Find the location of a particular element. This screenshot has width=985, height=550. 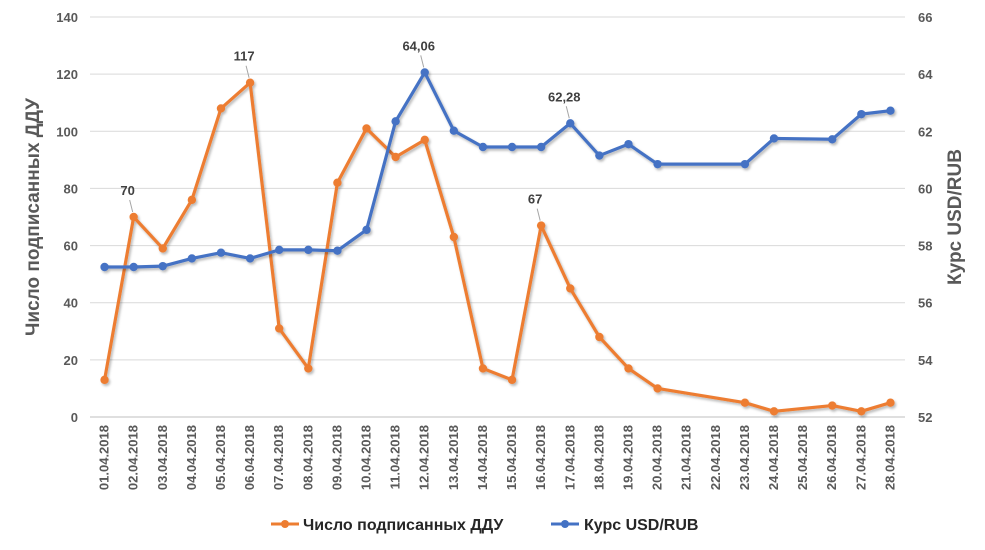

y2-tick-label: 60 is located at coordinates (925, 188).